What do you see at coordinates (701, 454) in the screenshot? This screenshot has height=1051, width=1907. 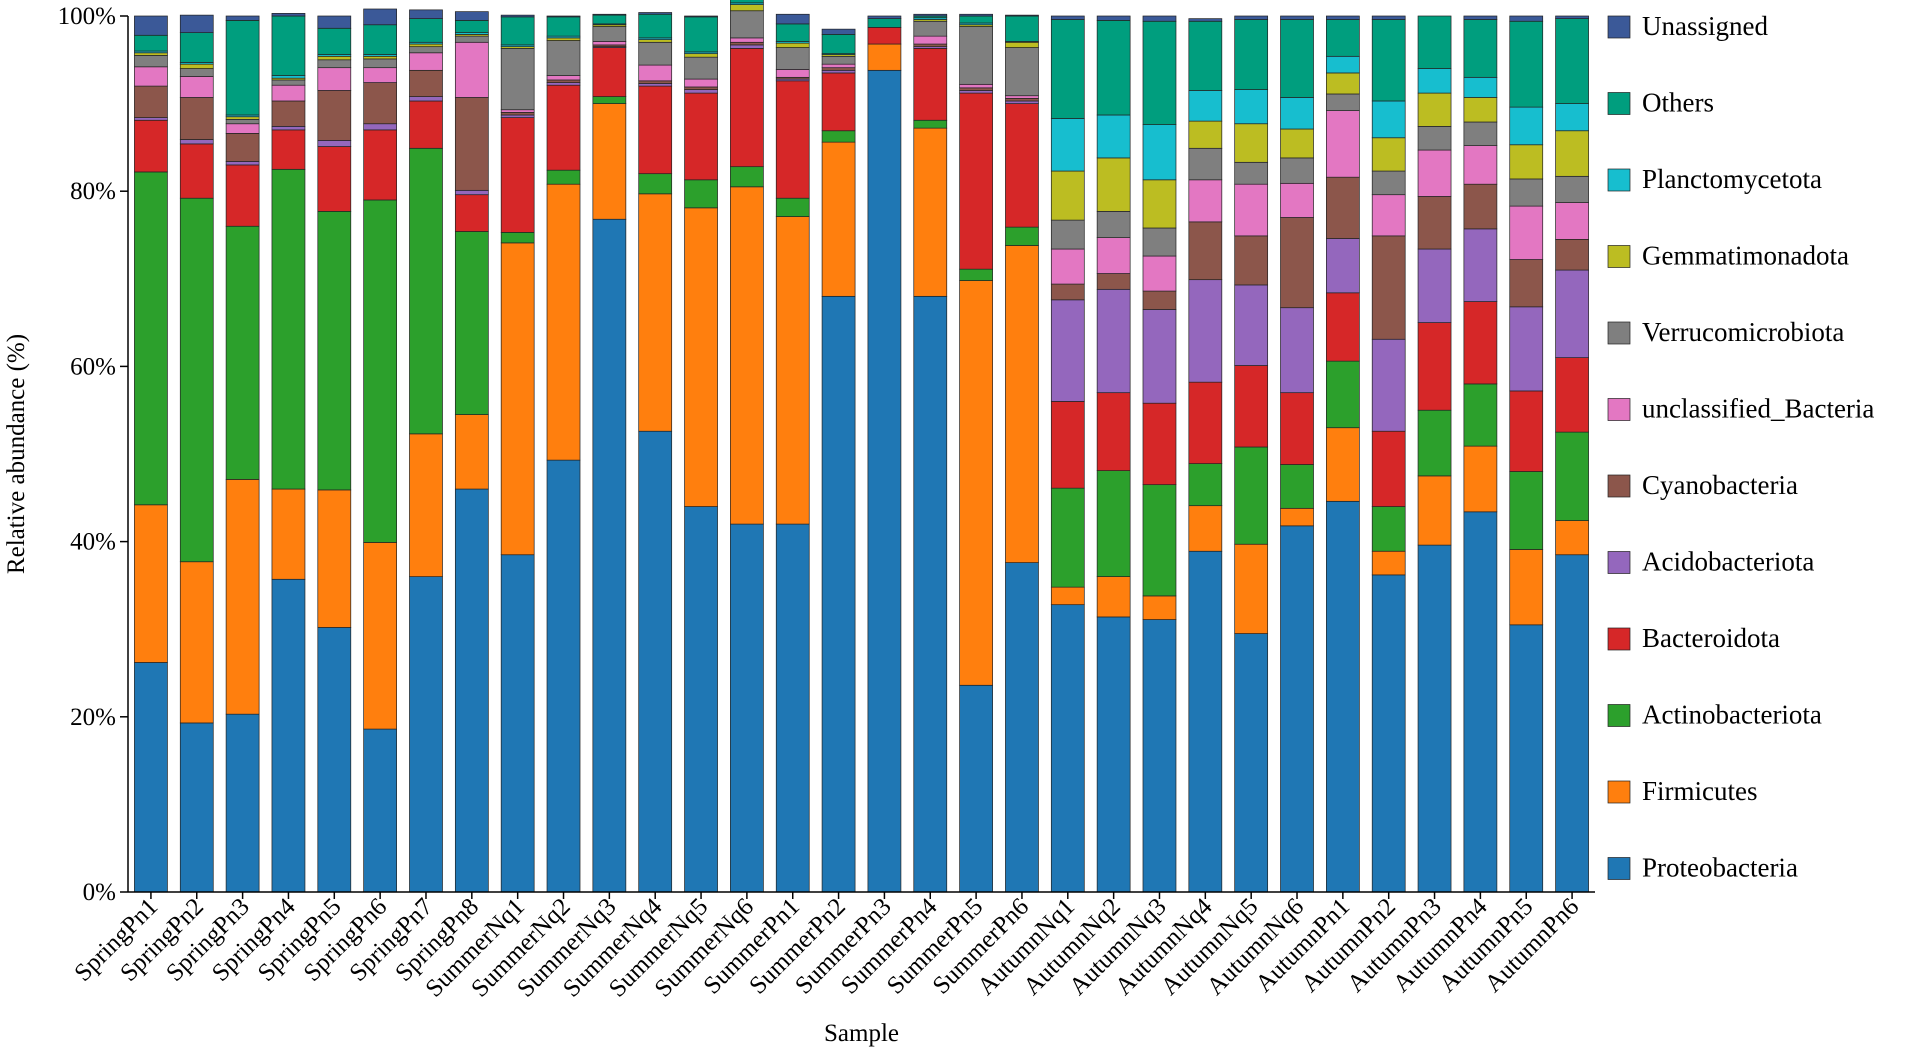 I see `bar-stack-SummerNq5` at bounding box center [701, 454].